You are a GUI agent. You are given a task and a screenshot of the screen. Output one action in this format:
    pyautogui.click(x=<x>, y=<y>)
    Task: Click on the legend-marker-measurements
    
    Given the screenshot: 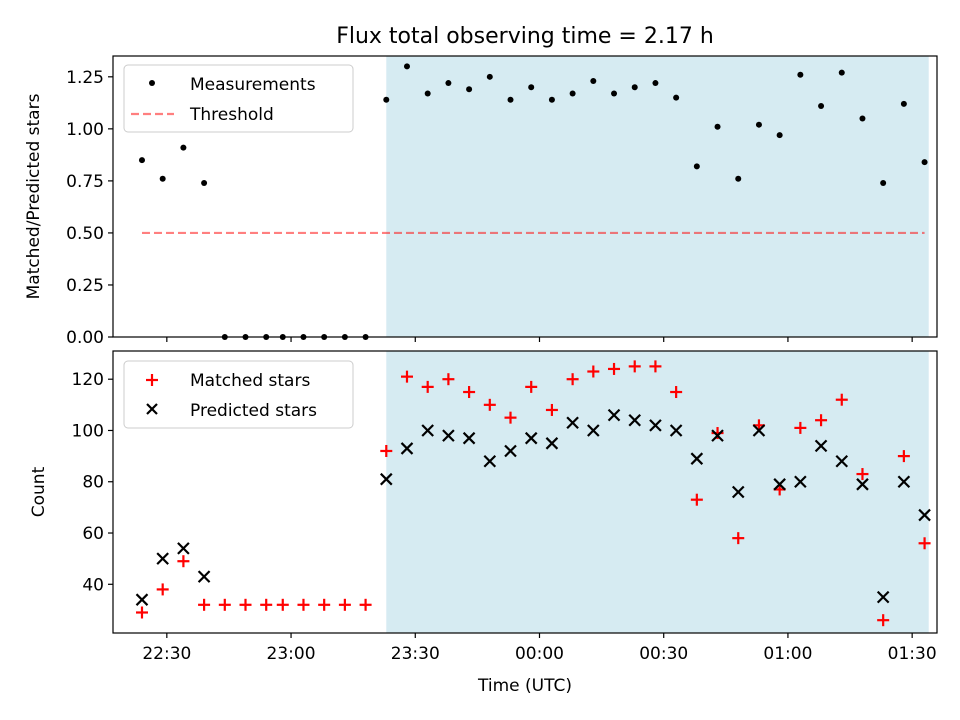 What is the action you would take?
    pyautogui.click(x=152, y=83)
    